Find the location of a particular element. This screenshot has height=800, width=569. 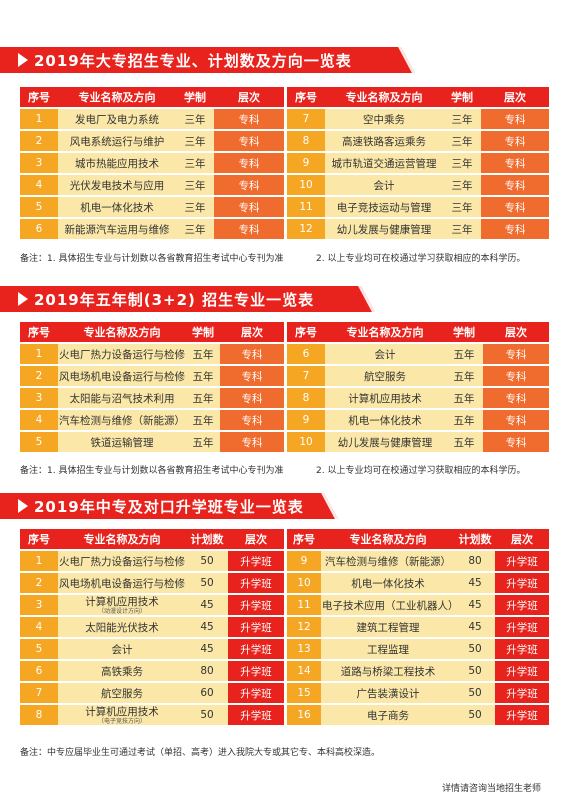

arrow-right-icon is located at coordinates (23, 299).